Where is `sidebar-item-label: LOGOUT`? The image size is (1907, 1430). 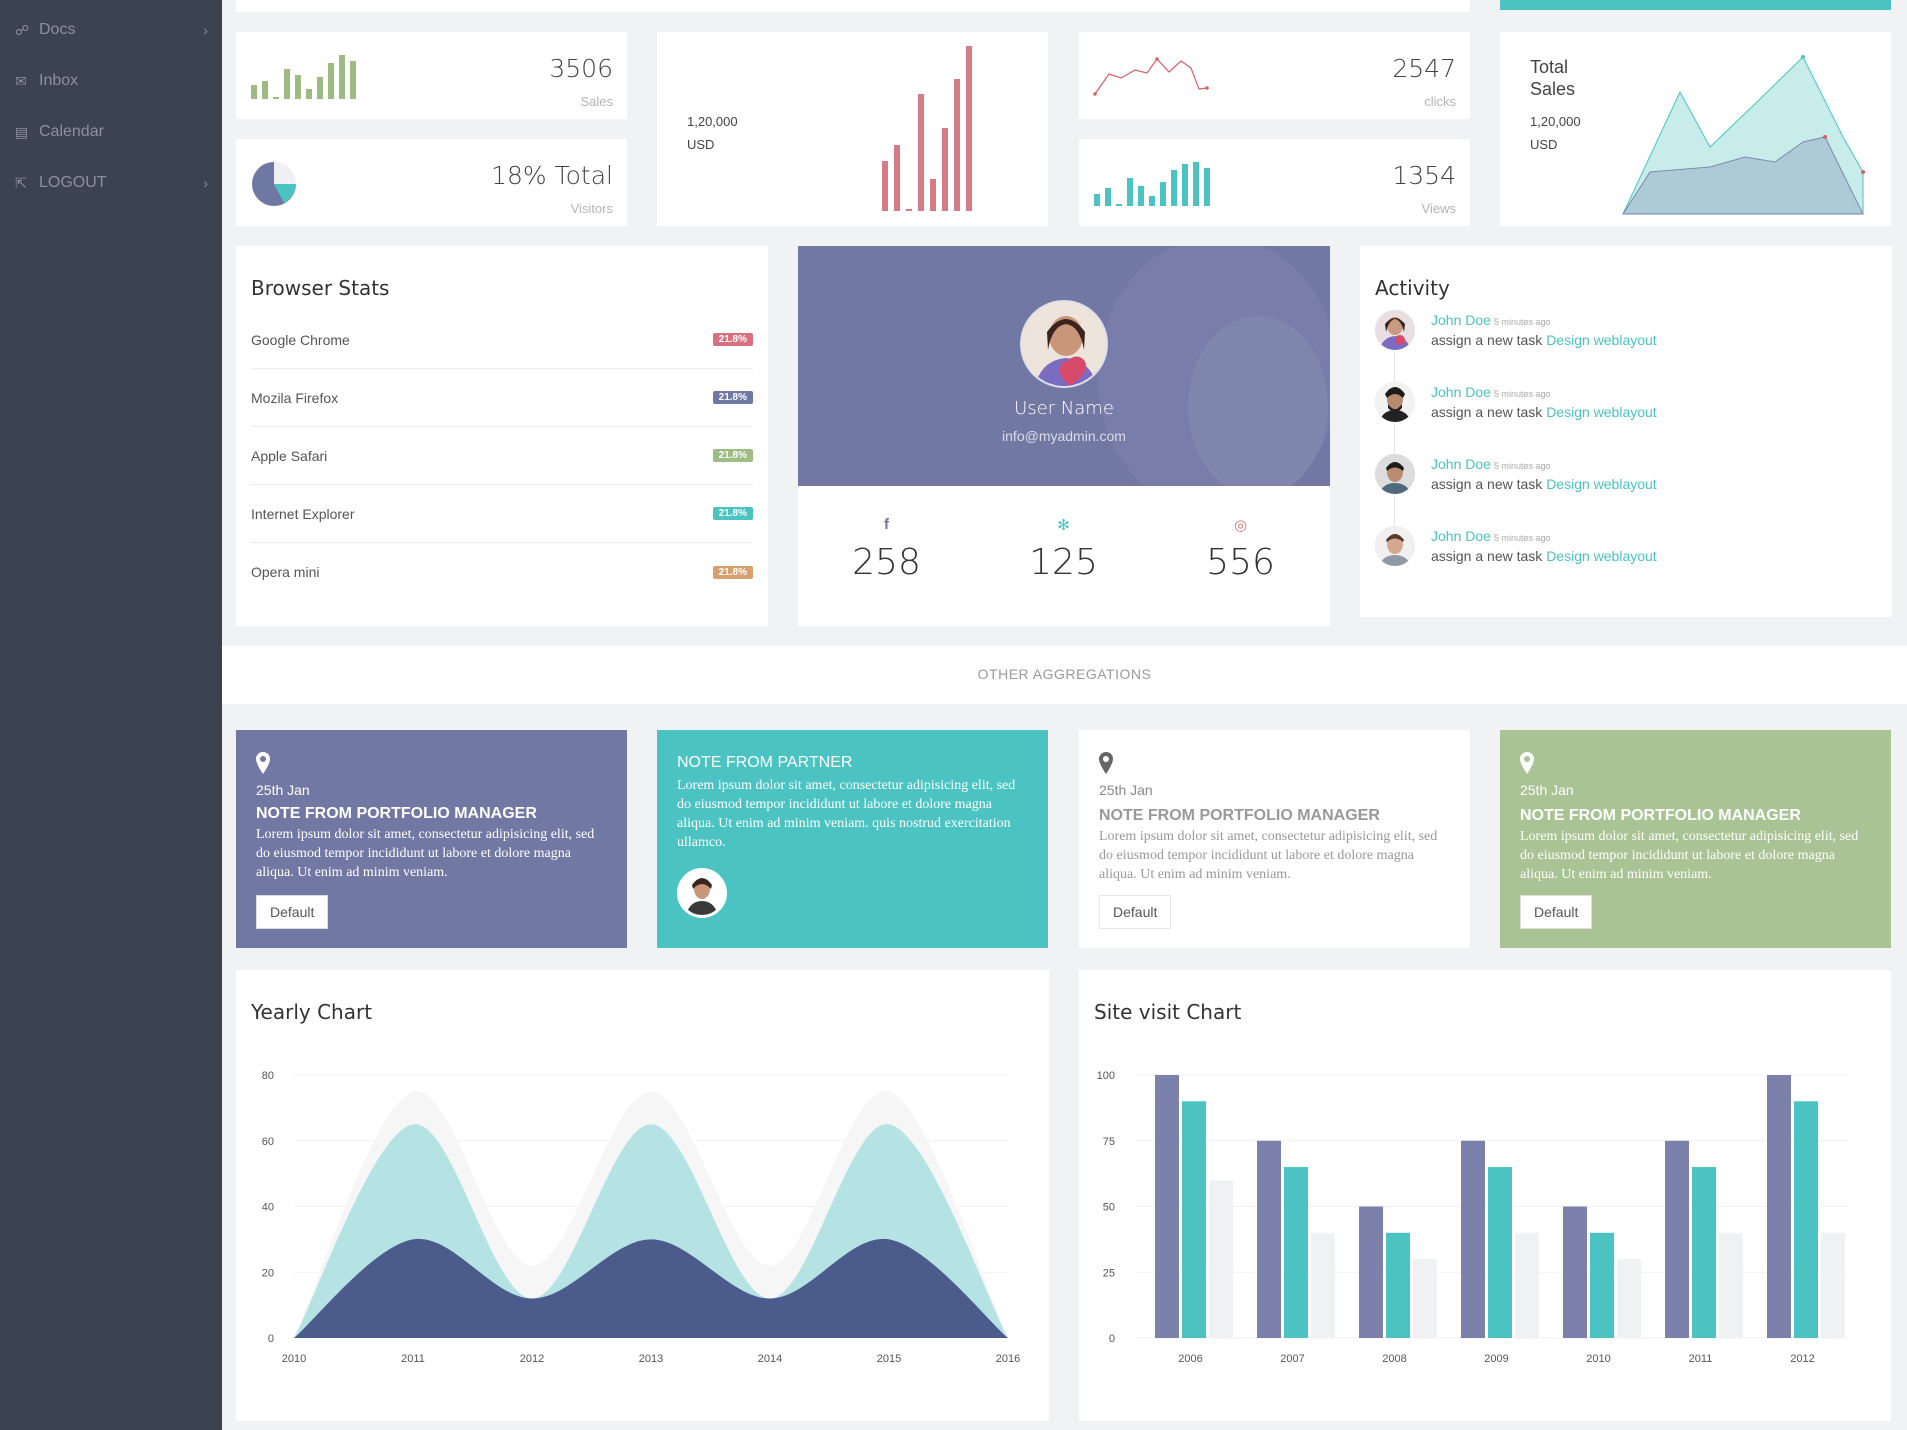
sidebar-item-label: LOGOUT is located at coordinates (73, 182).